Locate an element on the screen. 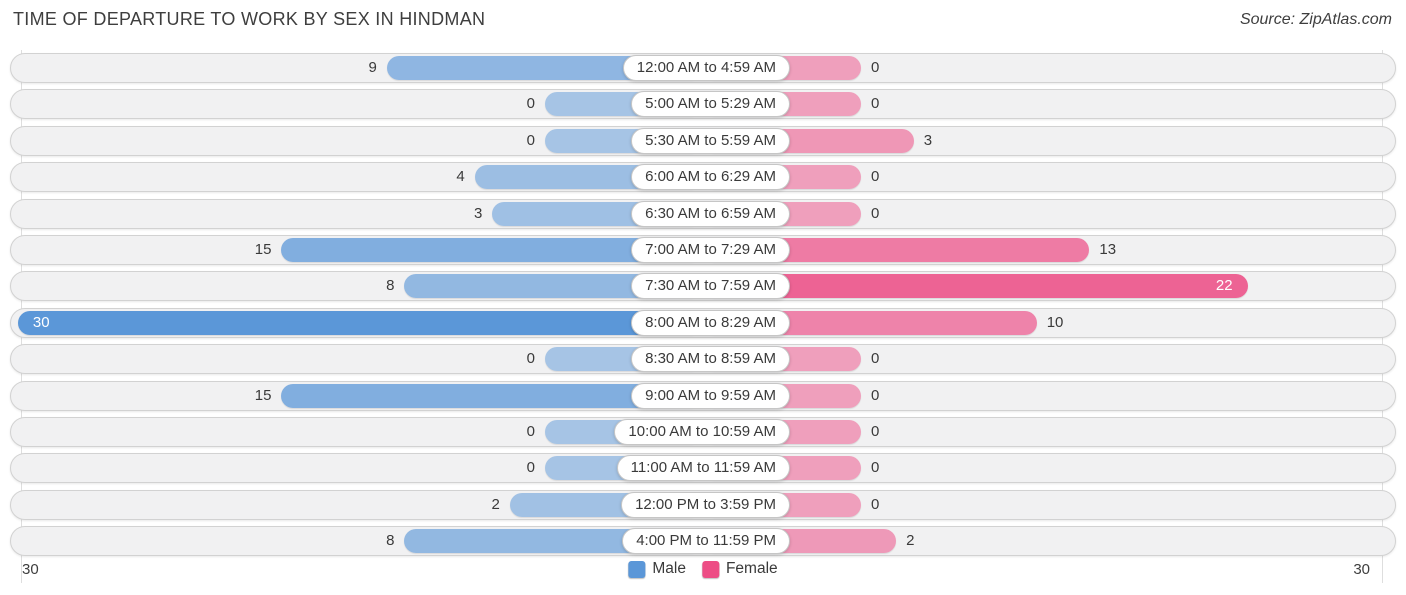 This screenshot has height=595, width=1406. time-range-label: 6:00 AM to 6:29 AM is located at coordinates (710, 177).